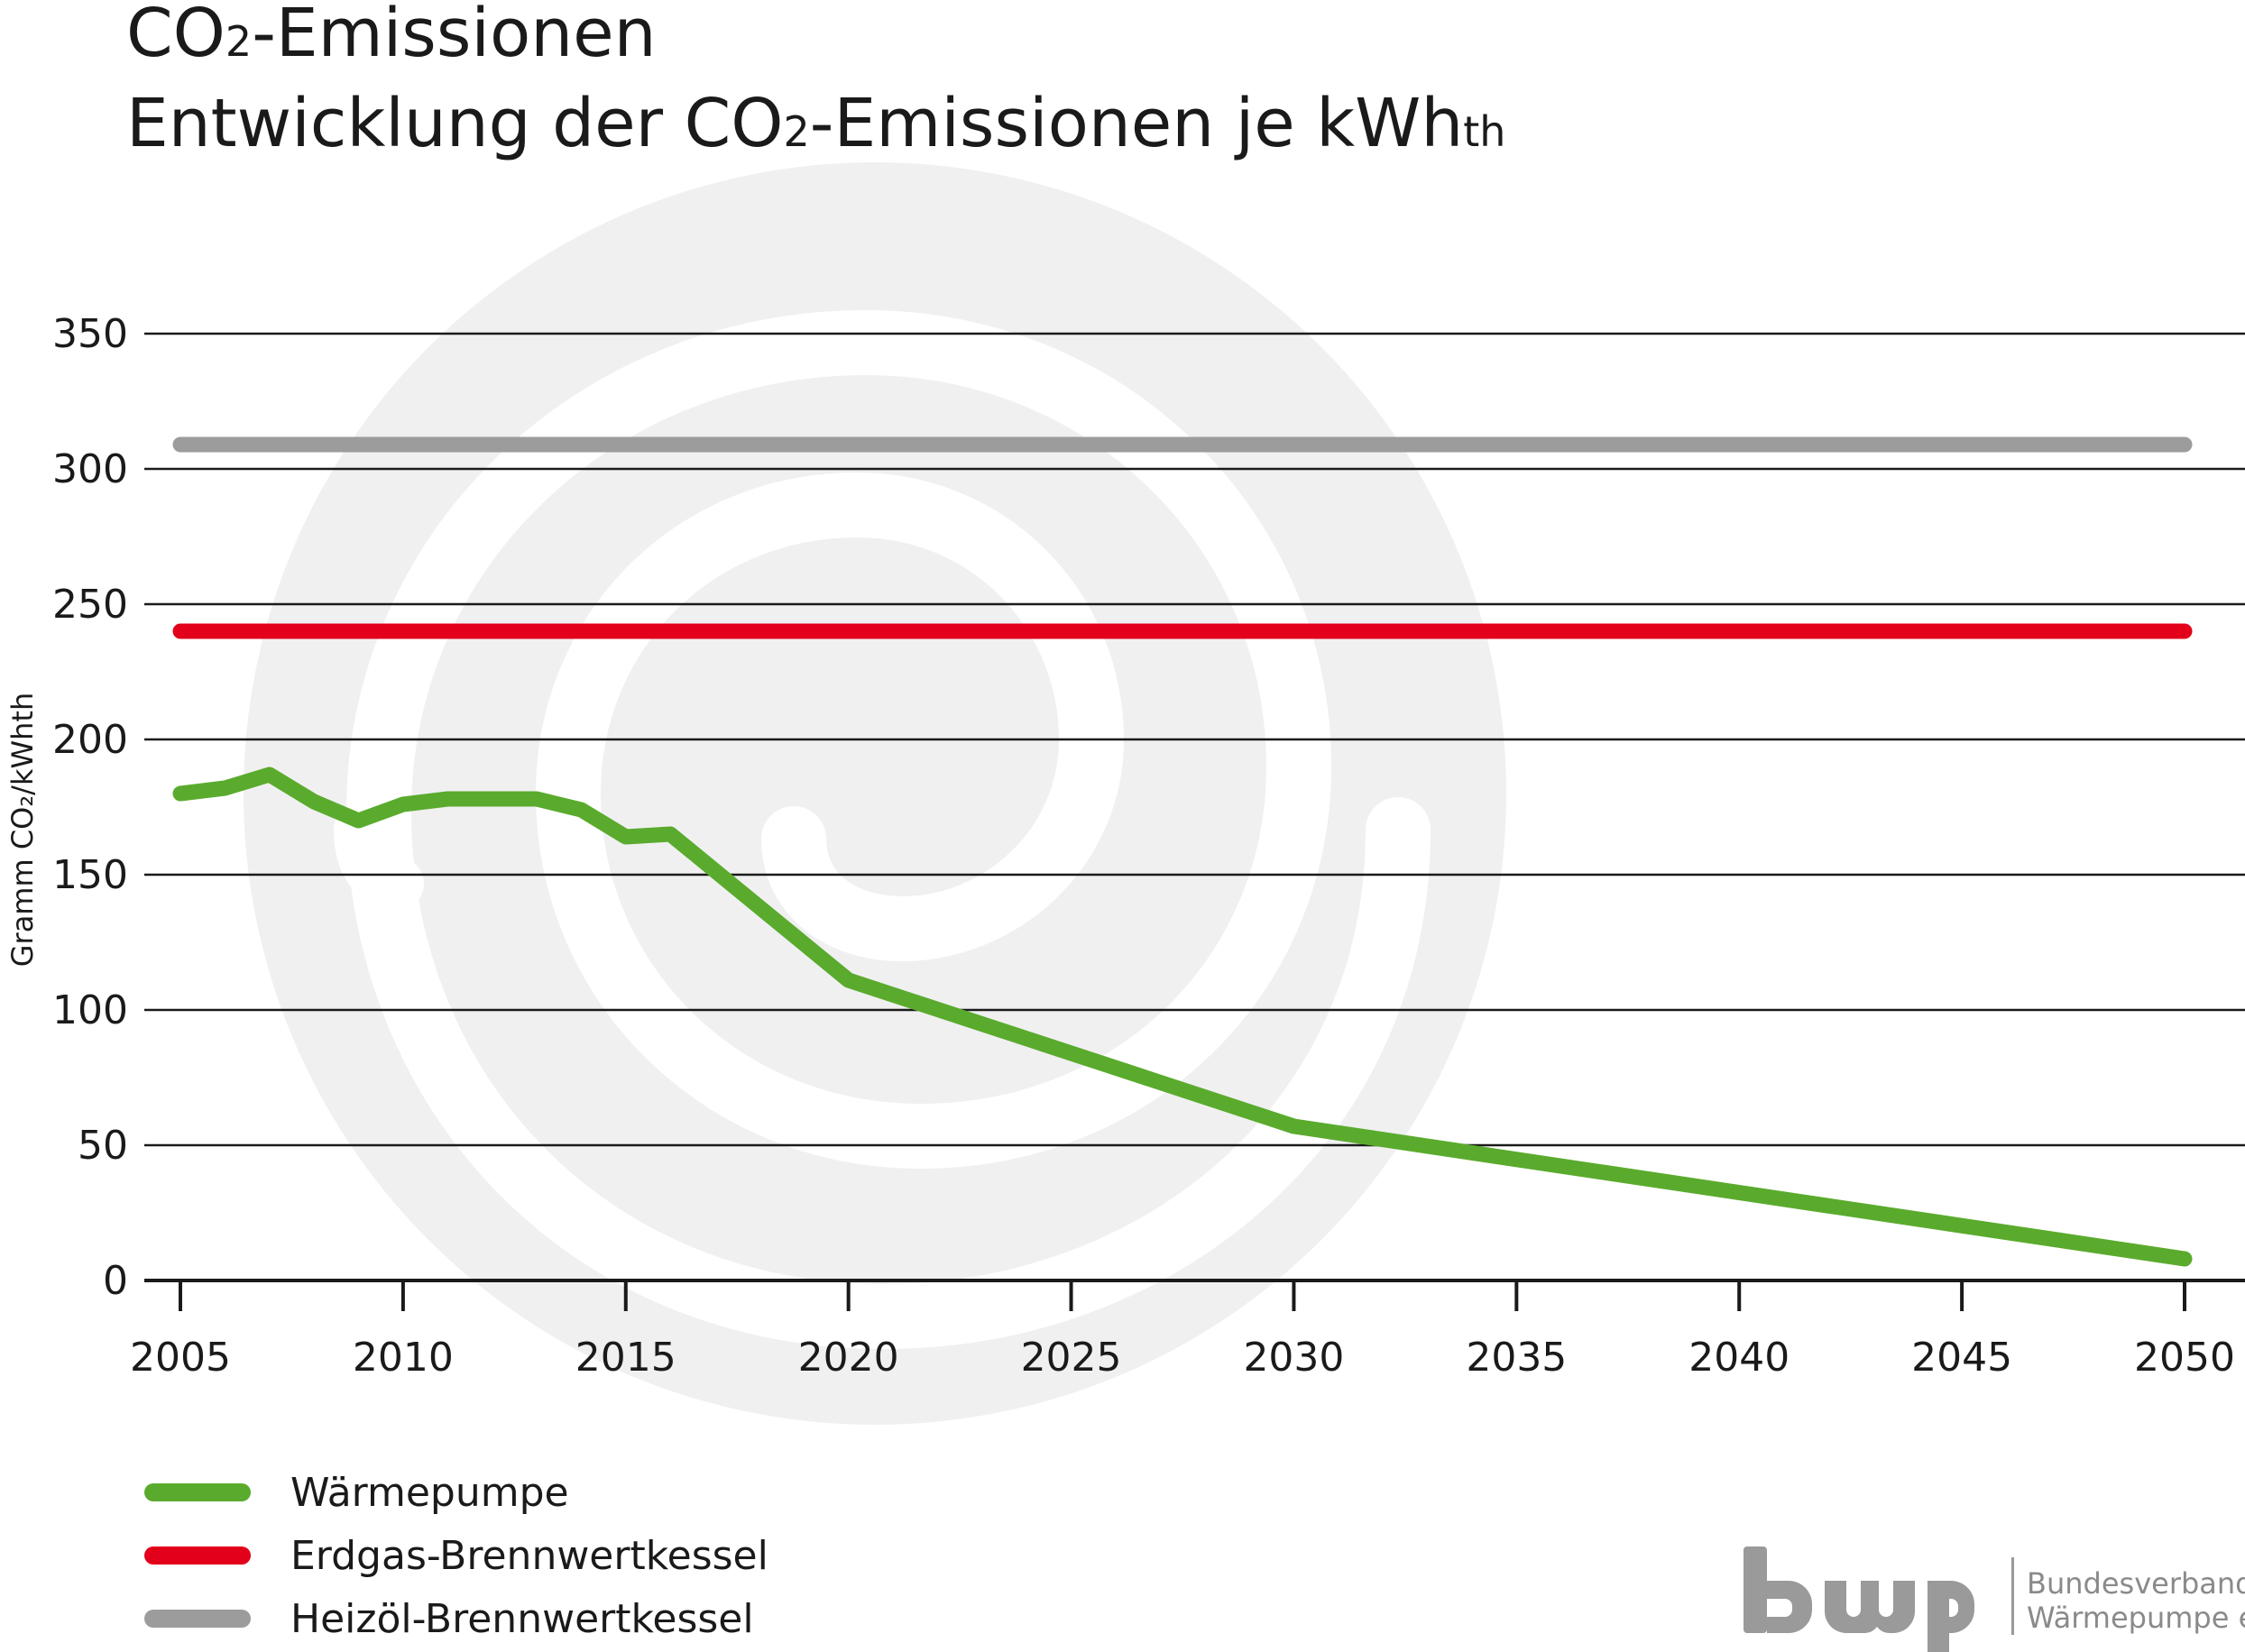 The width and height of the screenshot is (2245, 1652). I want to click on legend-item-waermepumpe: Wärmepumpe, so click(456, 1493).